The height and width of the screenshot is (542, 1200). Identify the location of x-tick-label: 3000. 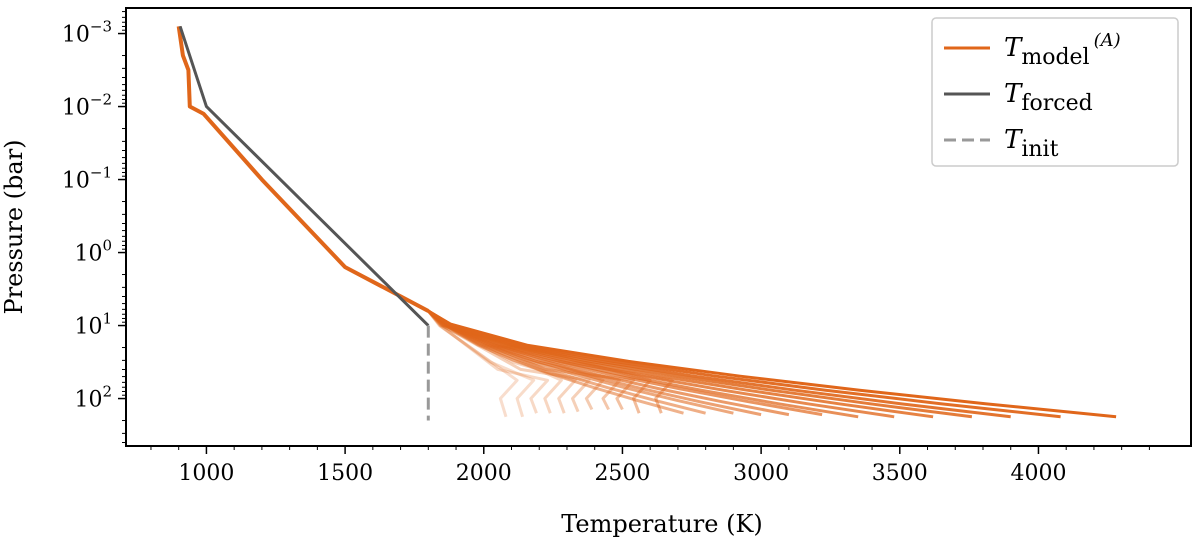
(761, 473).